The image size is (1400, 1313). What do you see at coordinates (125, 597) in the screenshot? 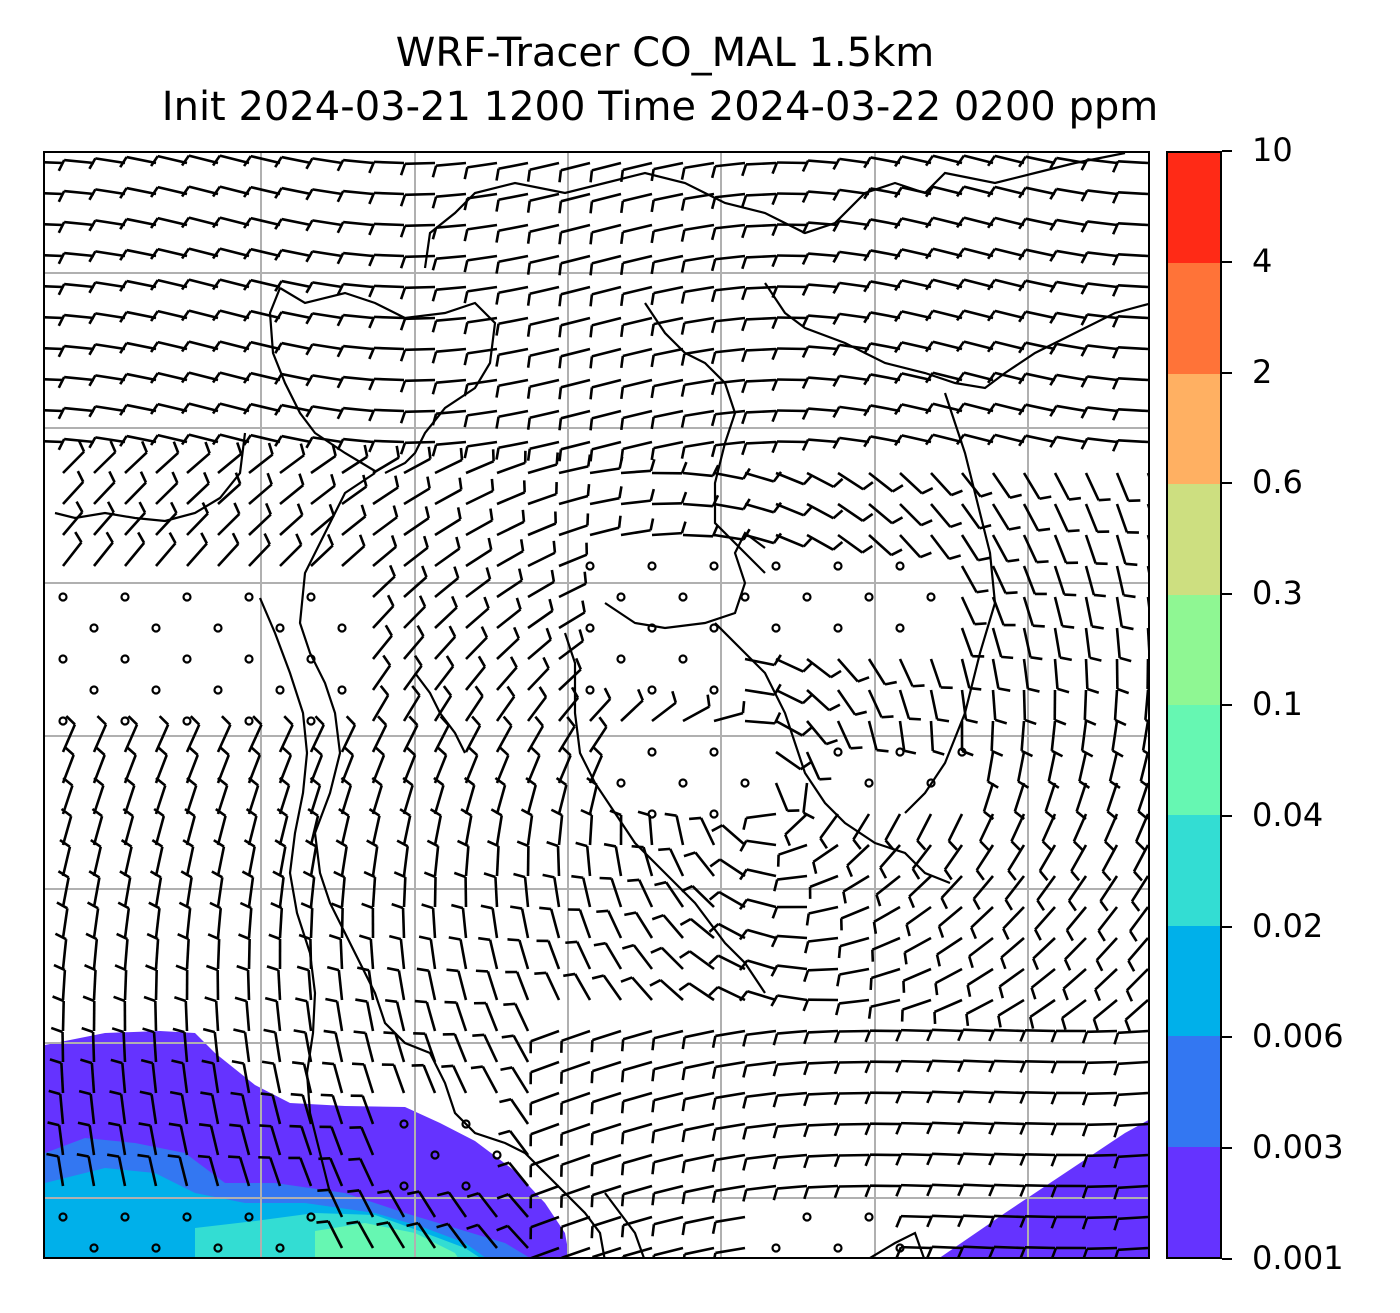
I see `calm-wind-marker` at bounding box center [125, 597].